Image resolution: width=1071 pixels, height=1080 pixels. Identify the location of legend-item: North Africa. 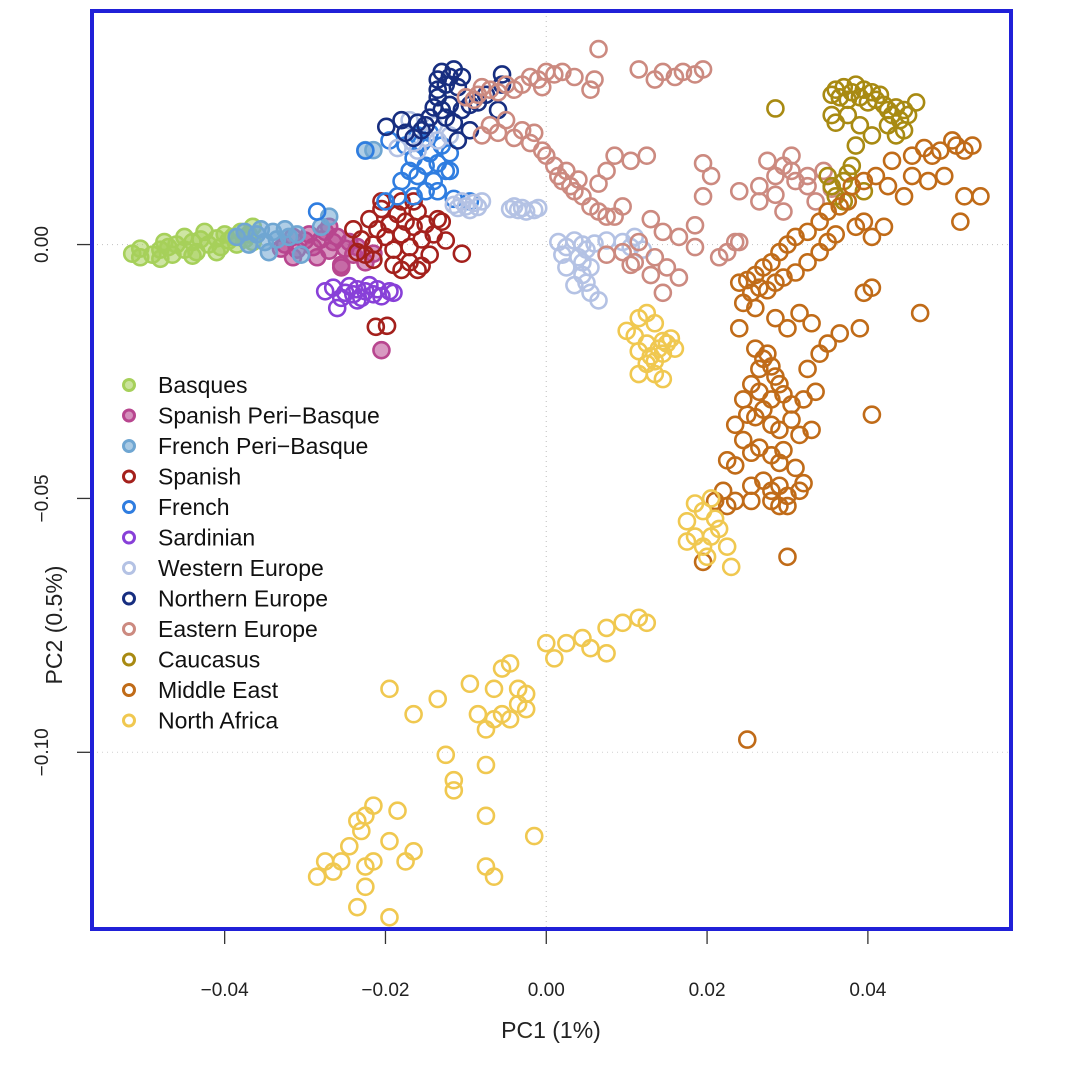
(200, 721).